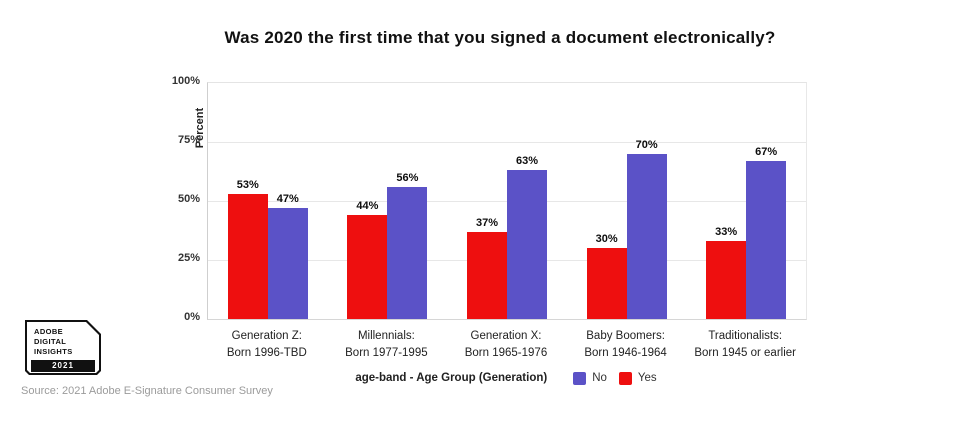  Describe the element at coordinates (606, 239) in the screenshot. I see `bar-value-label: 30%` at that location.